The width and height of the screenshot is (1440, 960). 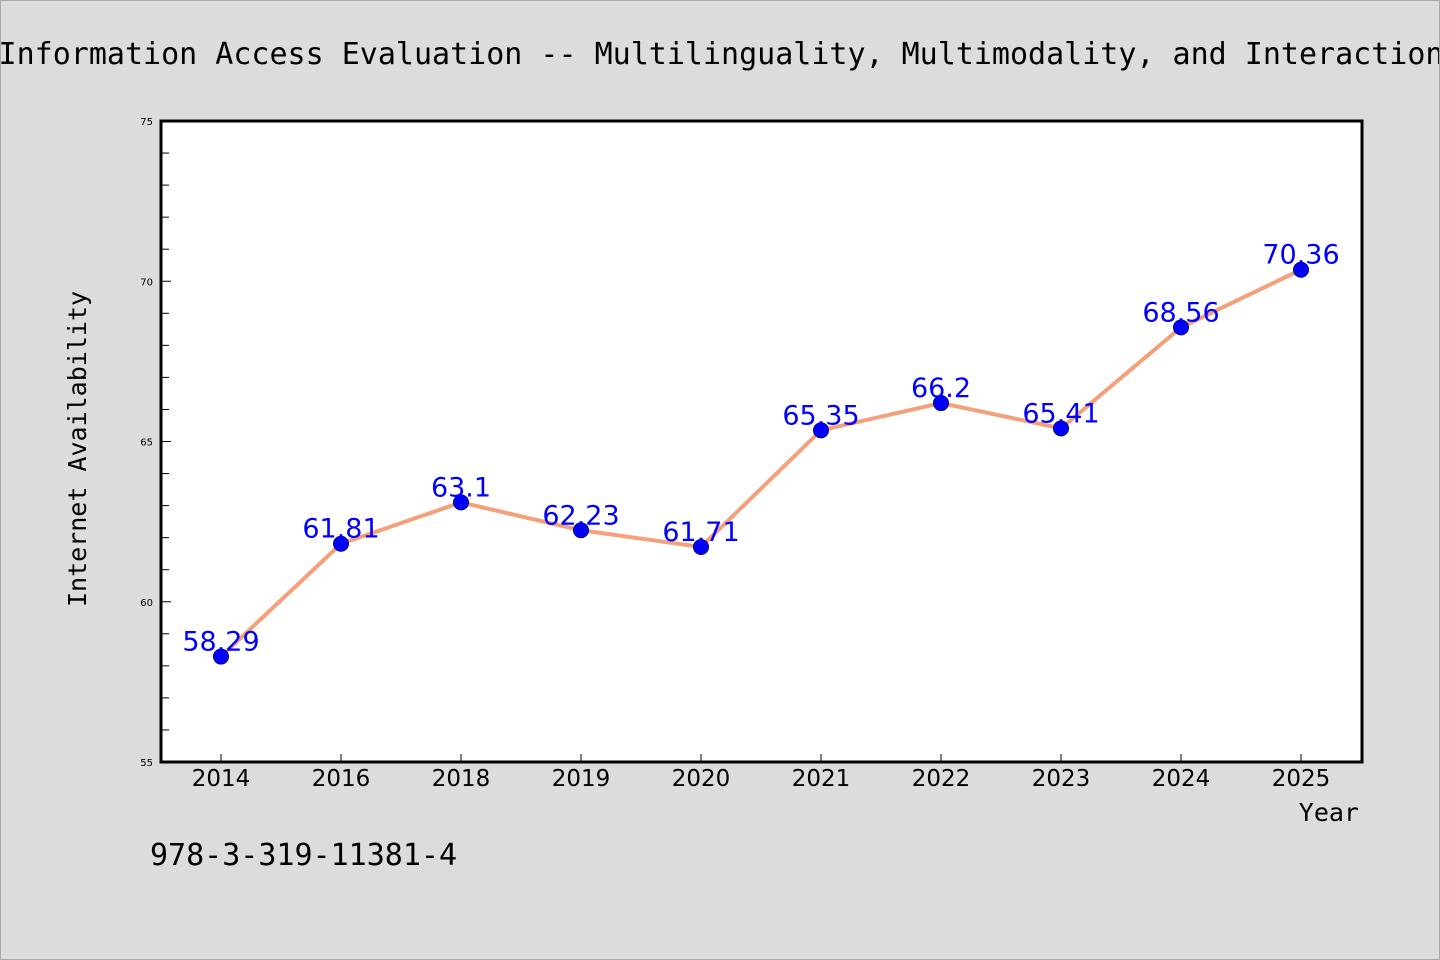 I want to click on data-label: 70.36, so click(x=1300, y=255).